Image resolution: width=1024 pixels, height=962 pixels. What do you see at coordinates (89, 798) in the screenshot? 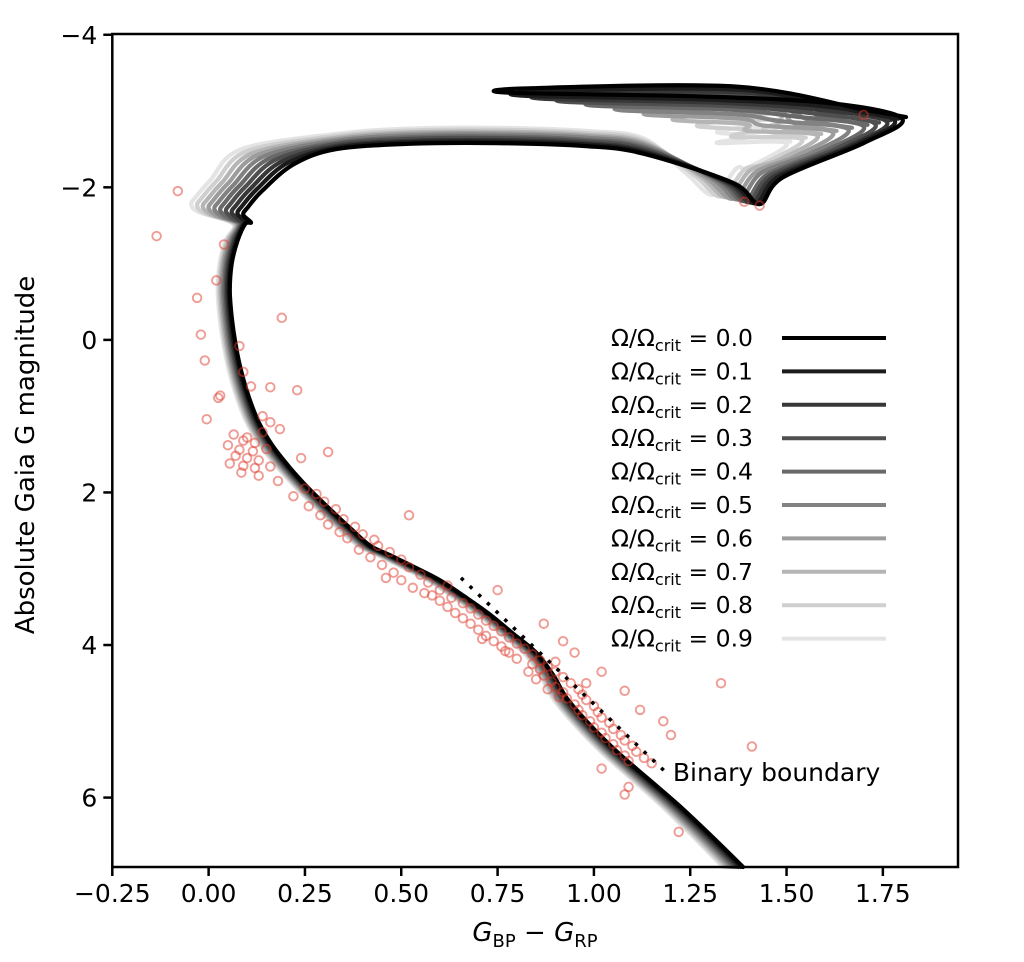
I see `y-tick-label: 6` at bounding box center [89, 798].